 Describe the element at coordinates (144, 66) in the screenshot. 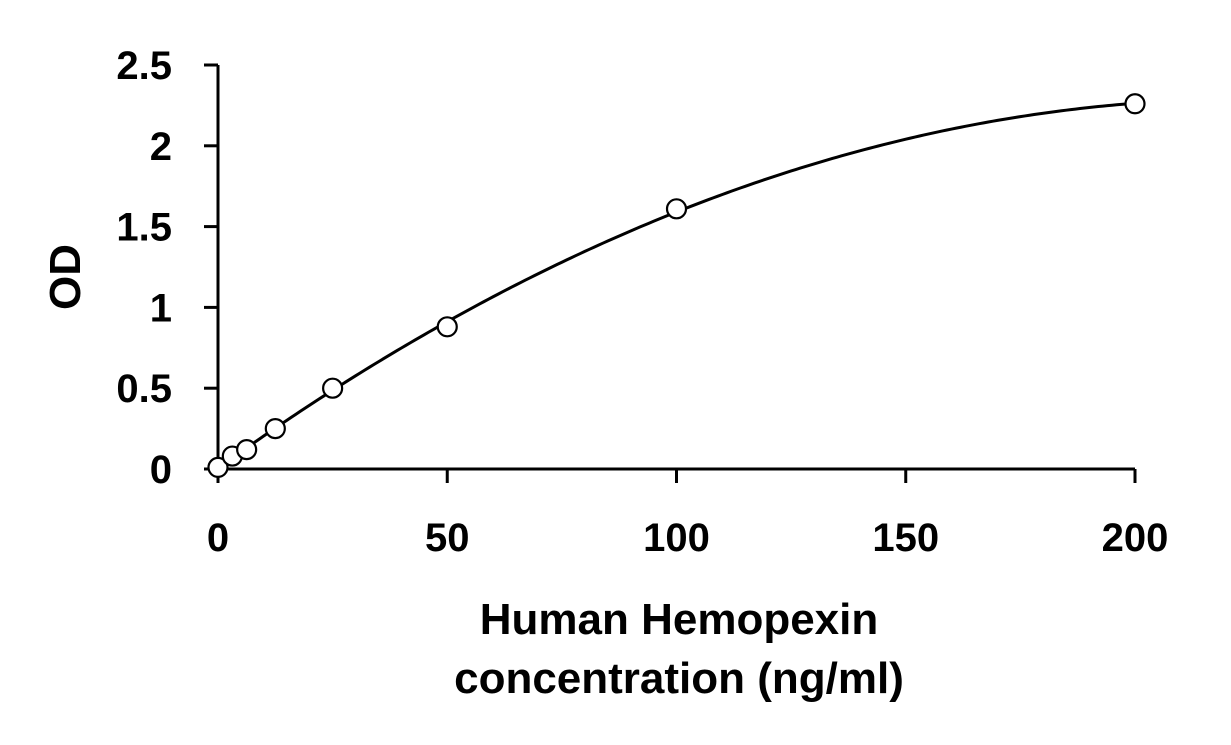

I see `y-tick-label: 2.5` at that location.